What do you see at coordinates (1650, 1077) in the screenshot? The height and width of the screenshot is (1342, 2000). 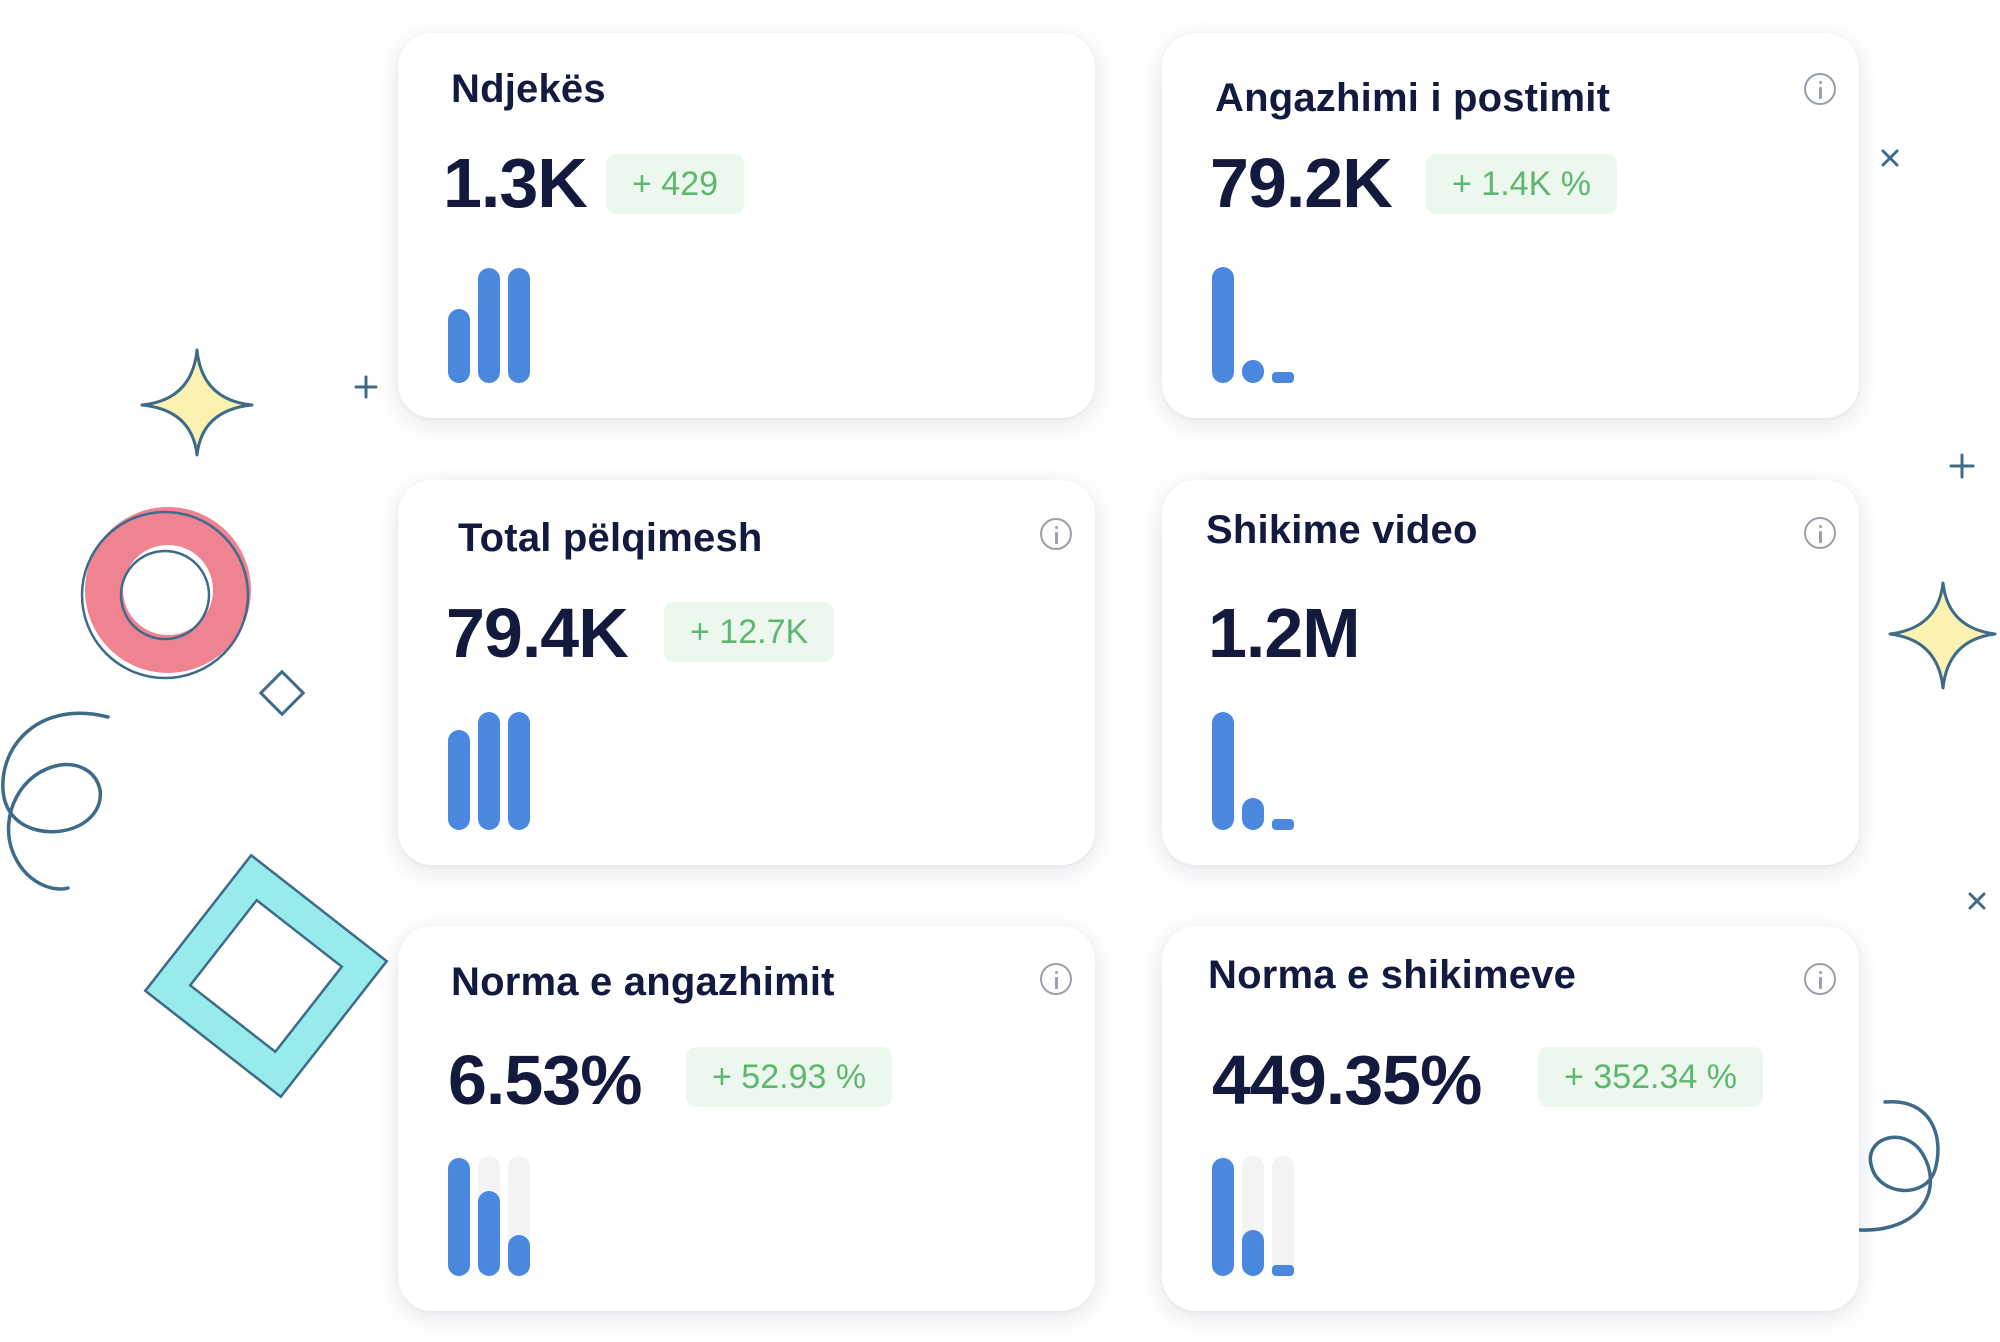 I see `change-badge: + 352.34 %` at bounding box center [1650, 1077].